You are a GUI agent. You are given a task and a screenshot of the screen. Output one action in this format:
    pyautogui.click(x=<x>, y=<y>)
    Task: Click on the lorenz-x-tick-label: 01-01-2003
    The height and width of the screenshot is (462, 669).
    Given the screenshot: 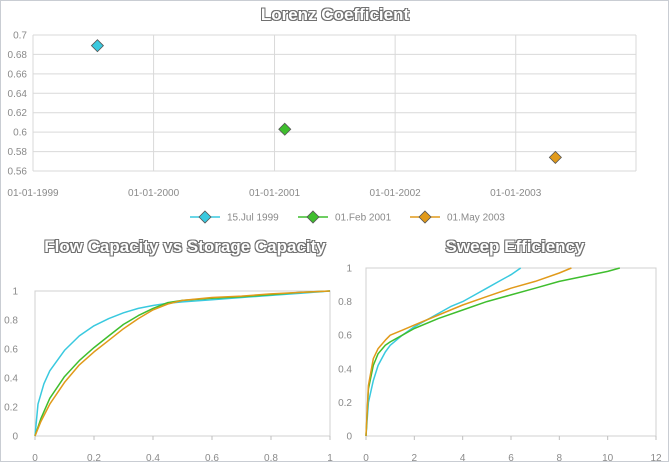 What is the action you would take?
    pyautogui.click(x=516, y=193)
    